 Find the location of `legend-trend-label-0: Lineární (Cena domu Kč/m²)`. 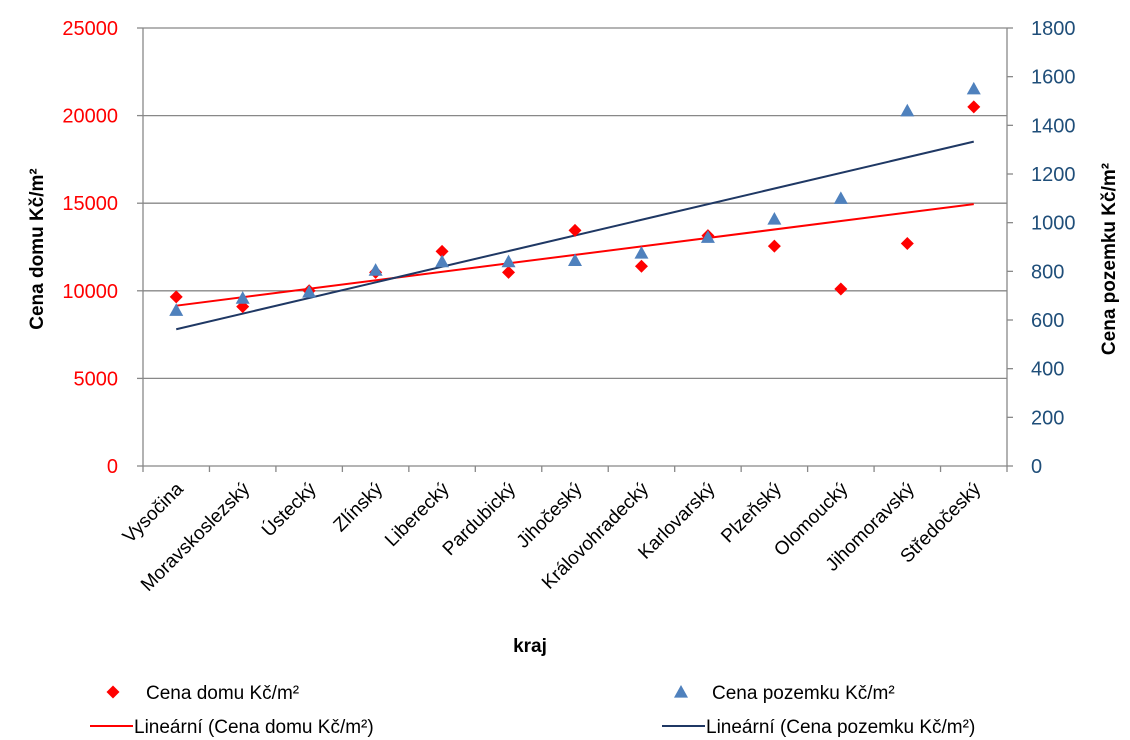

legend-trend-label-0: Lineární (Cena domu Kč/m²) is located at coordinates (254, 727).